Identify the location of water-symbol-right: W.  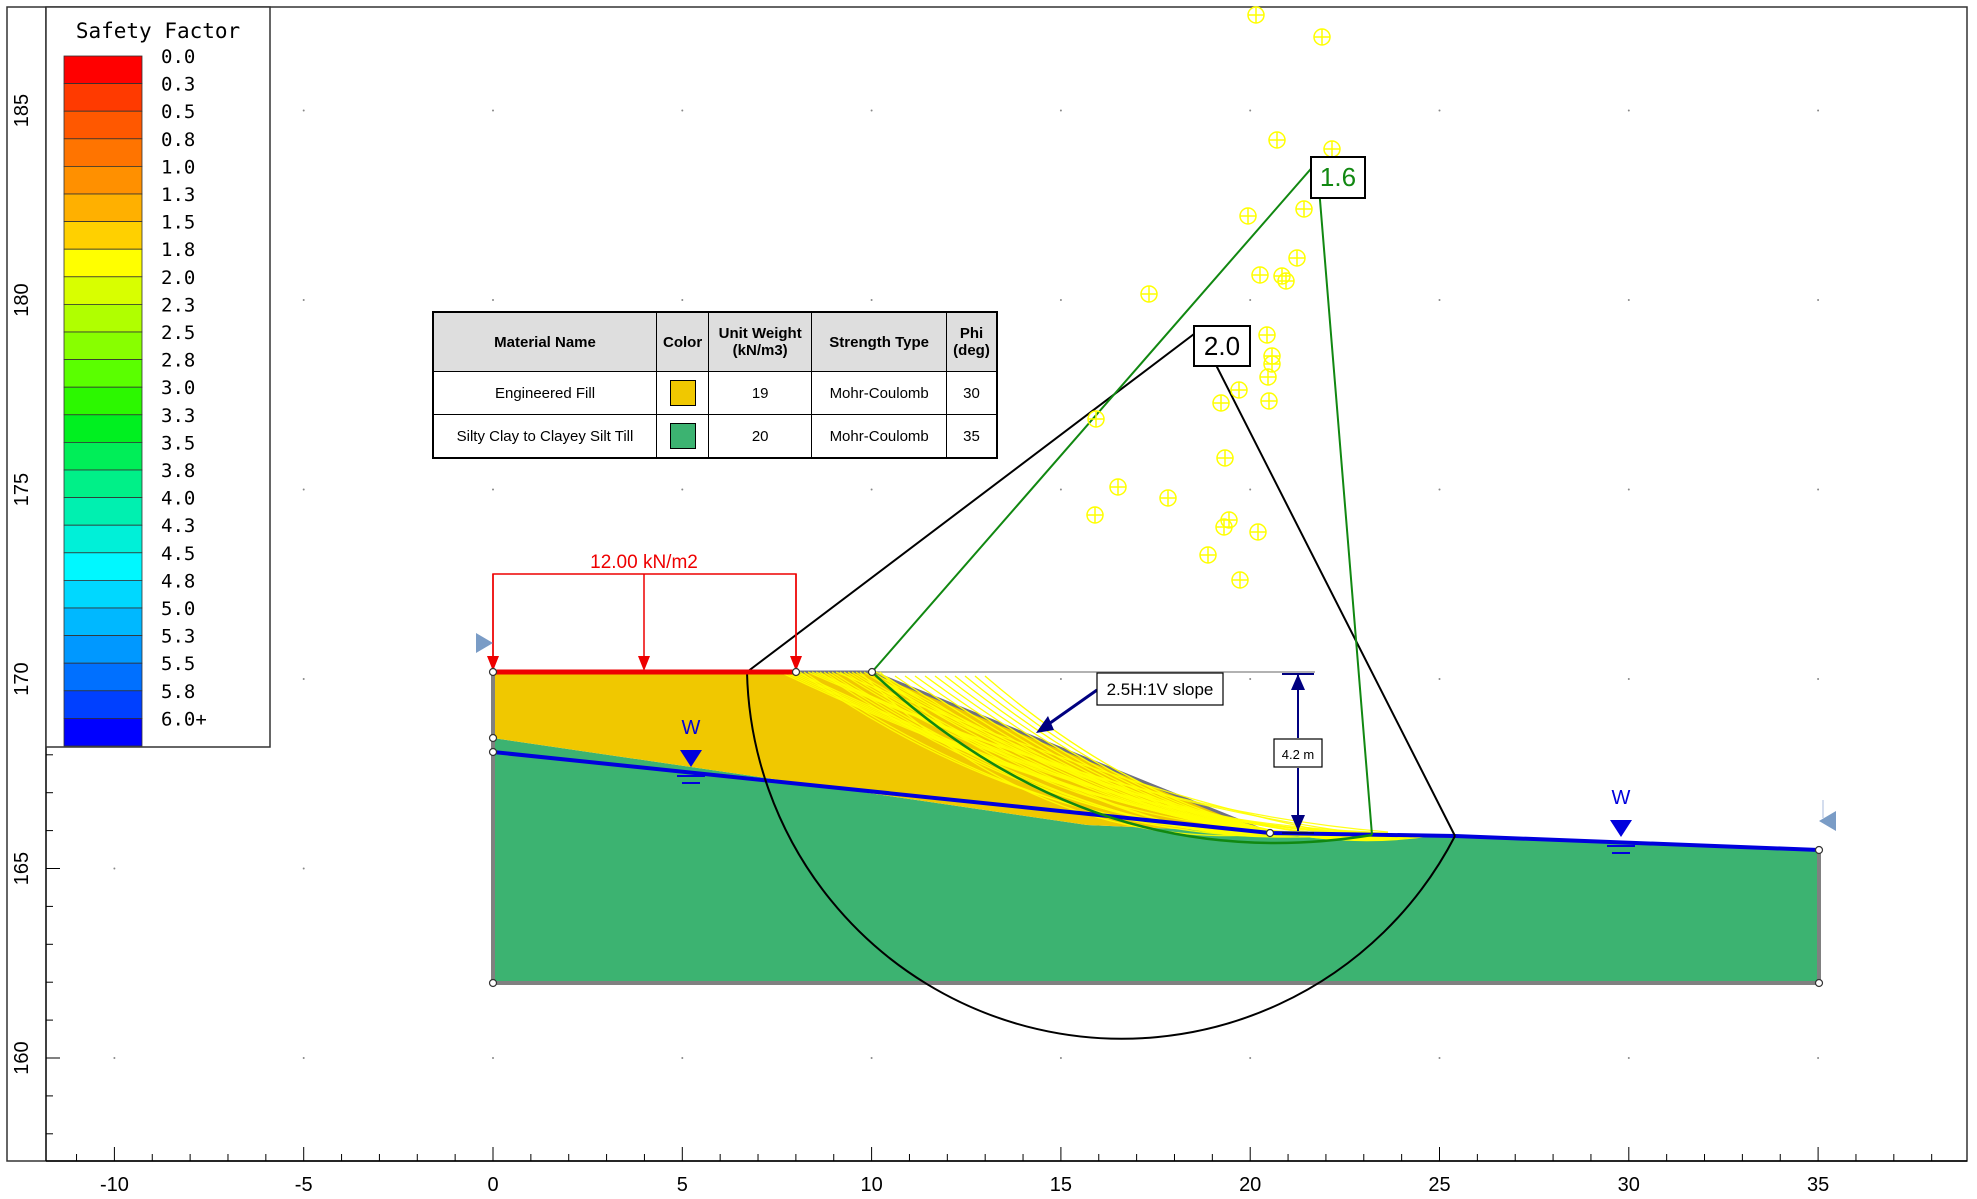
(1621, 798).